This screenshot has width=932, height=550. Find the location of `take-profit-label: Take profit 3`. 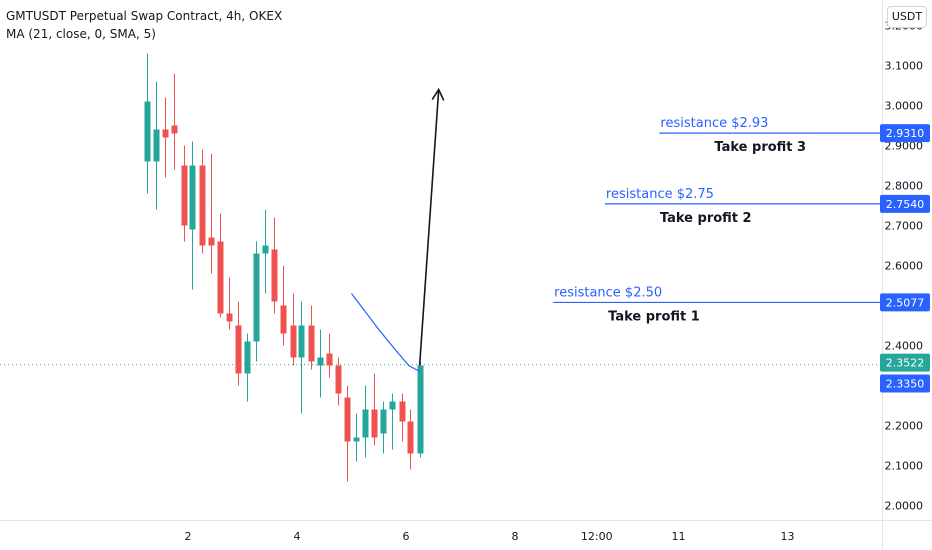

take-profit-label: Take profit 3 is located at coordinates (760, 147).